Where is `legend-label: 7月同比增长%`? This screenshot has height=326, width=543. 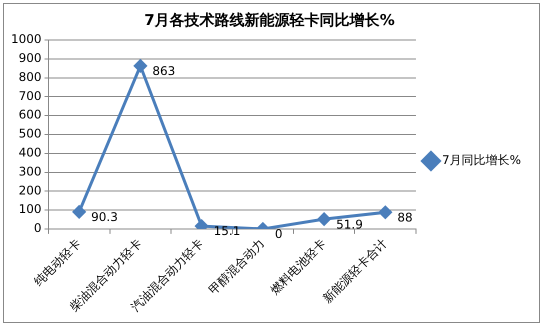 legend-label: 7月同比增长% is located at coordinates (482, 160).